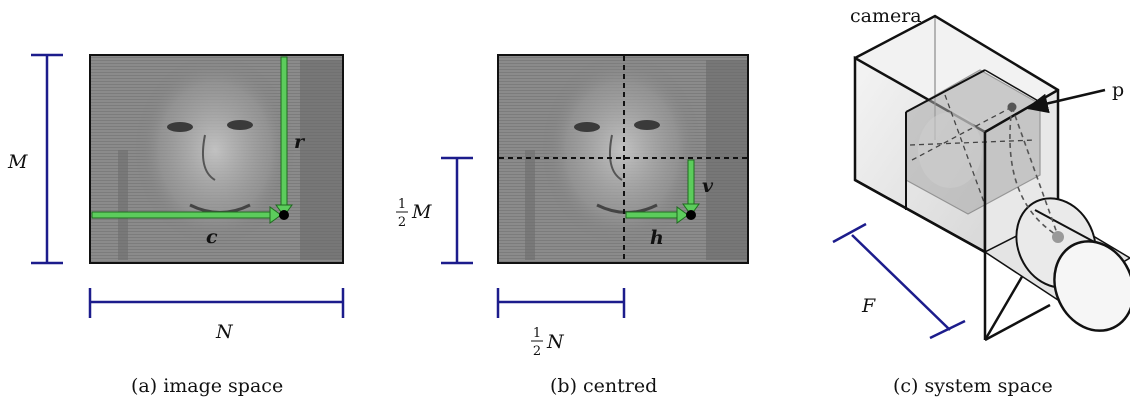  Describe the element at coordinates (300, 142) in the screenshot. I see `row-vector-label: r` at that location.